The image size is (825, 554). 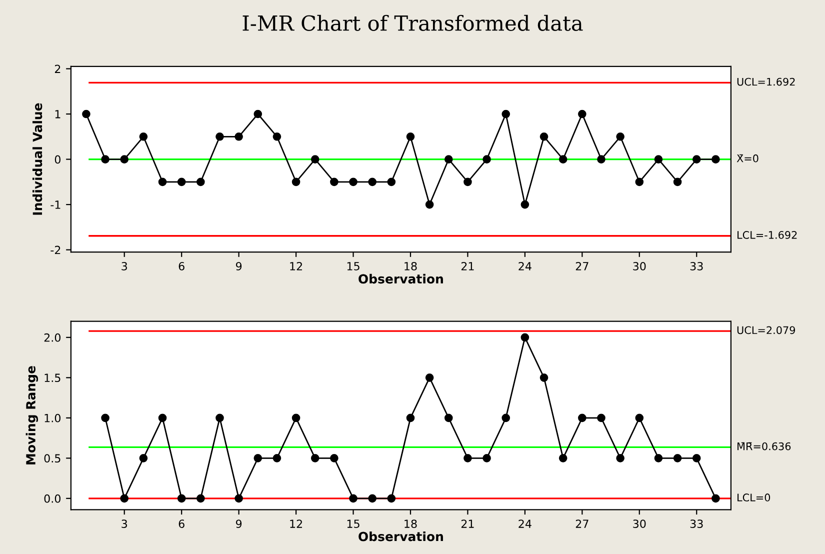 I want to click on y-axis-title: Moving Range, so click(x=32, y=415).